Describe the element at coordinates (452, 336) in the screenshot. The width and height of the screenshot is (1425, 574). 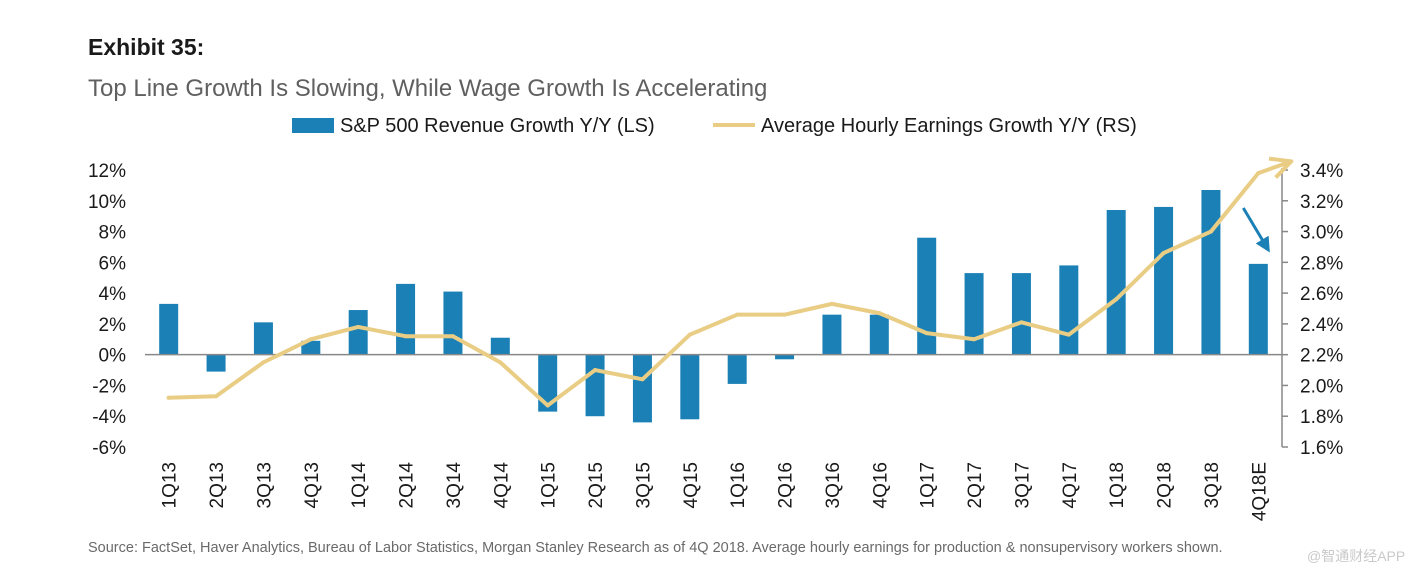
I see `earnings-point-3q14` at that location.